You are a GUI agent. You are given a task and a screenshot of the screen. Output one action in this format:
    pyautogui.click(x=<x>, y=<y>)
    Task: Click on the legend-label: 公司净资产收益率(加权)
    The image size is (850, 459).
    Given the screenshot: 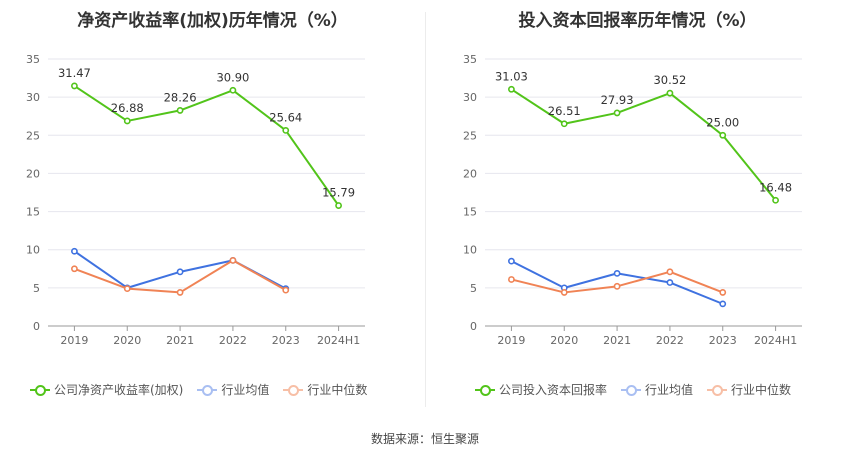 What is the action you would take?
    pyautogui.click(x=119, y=390)
    